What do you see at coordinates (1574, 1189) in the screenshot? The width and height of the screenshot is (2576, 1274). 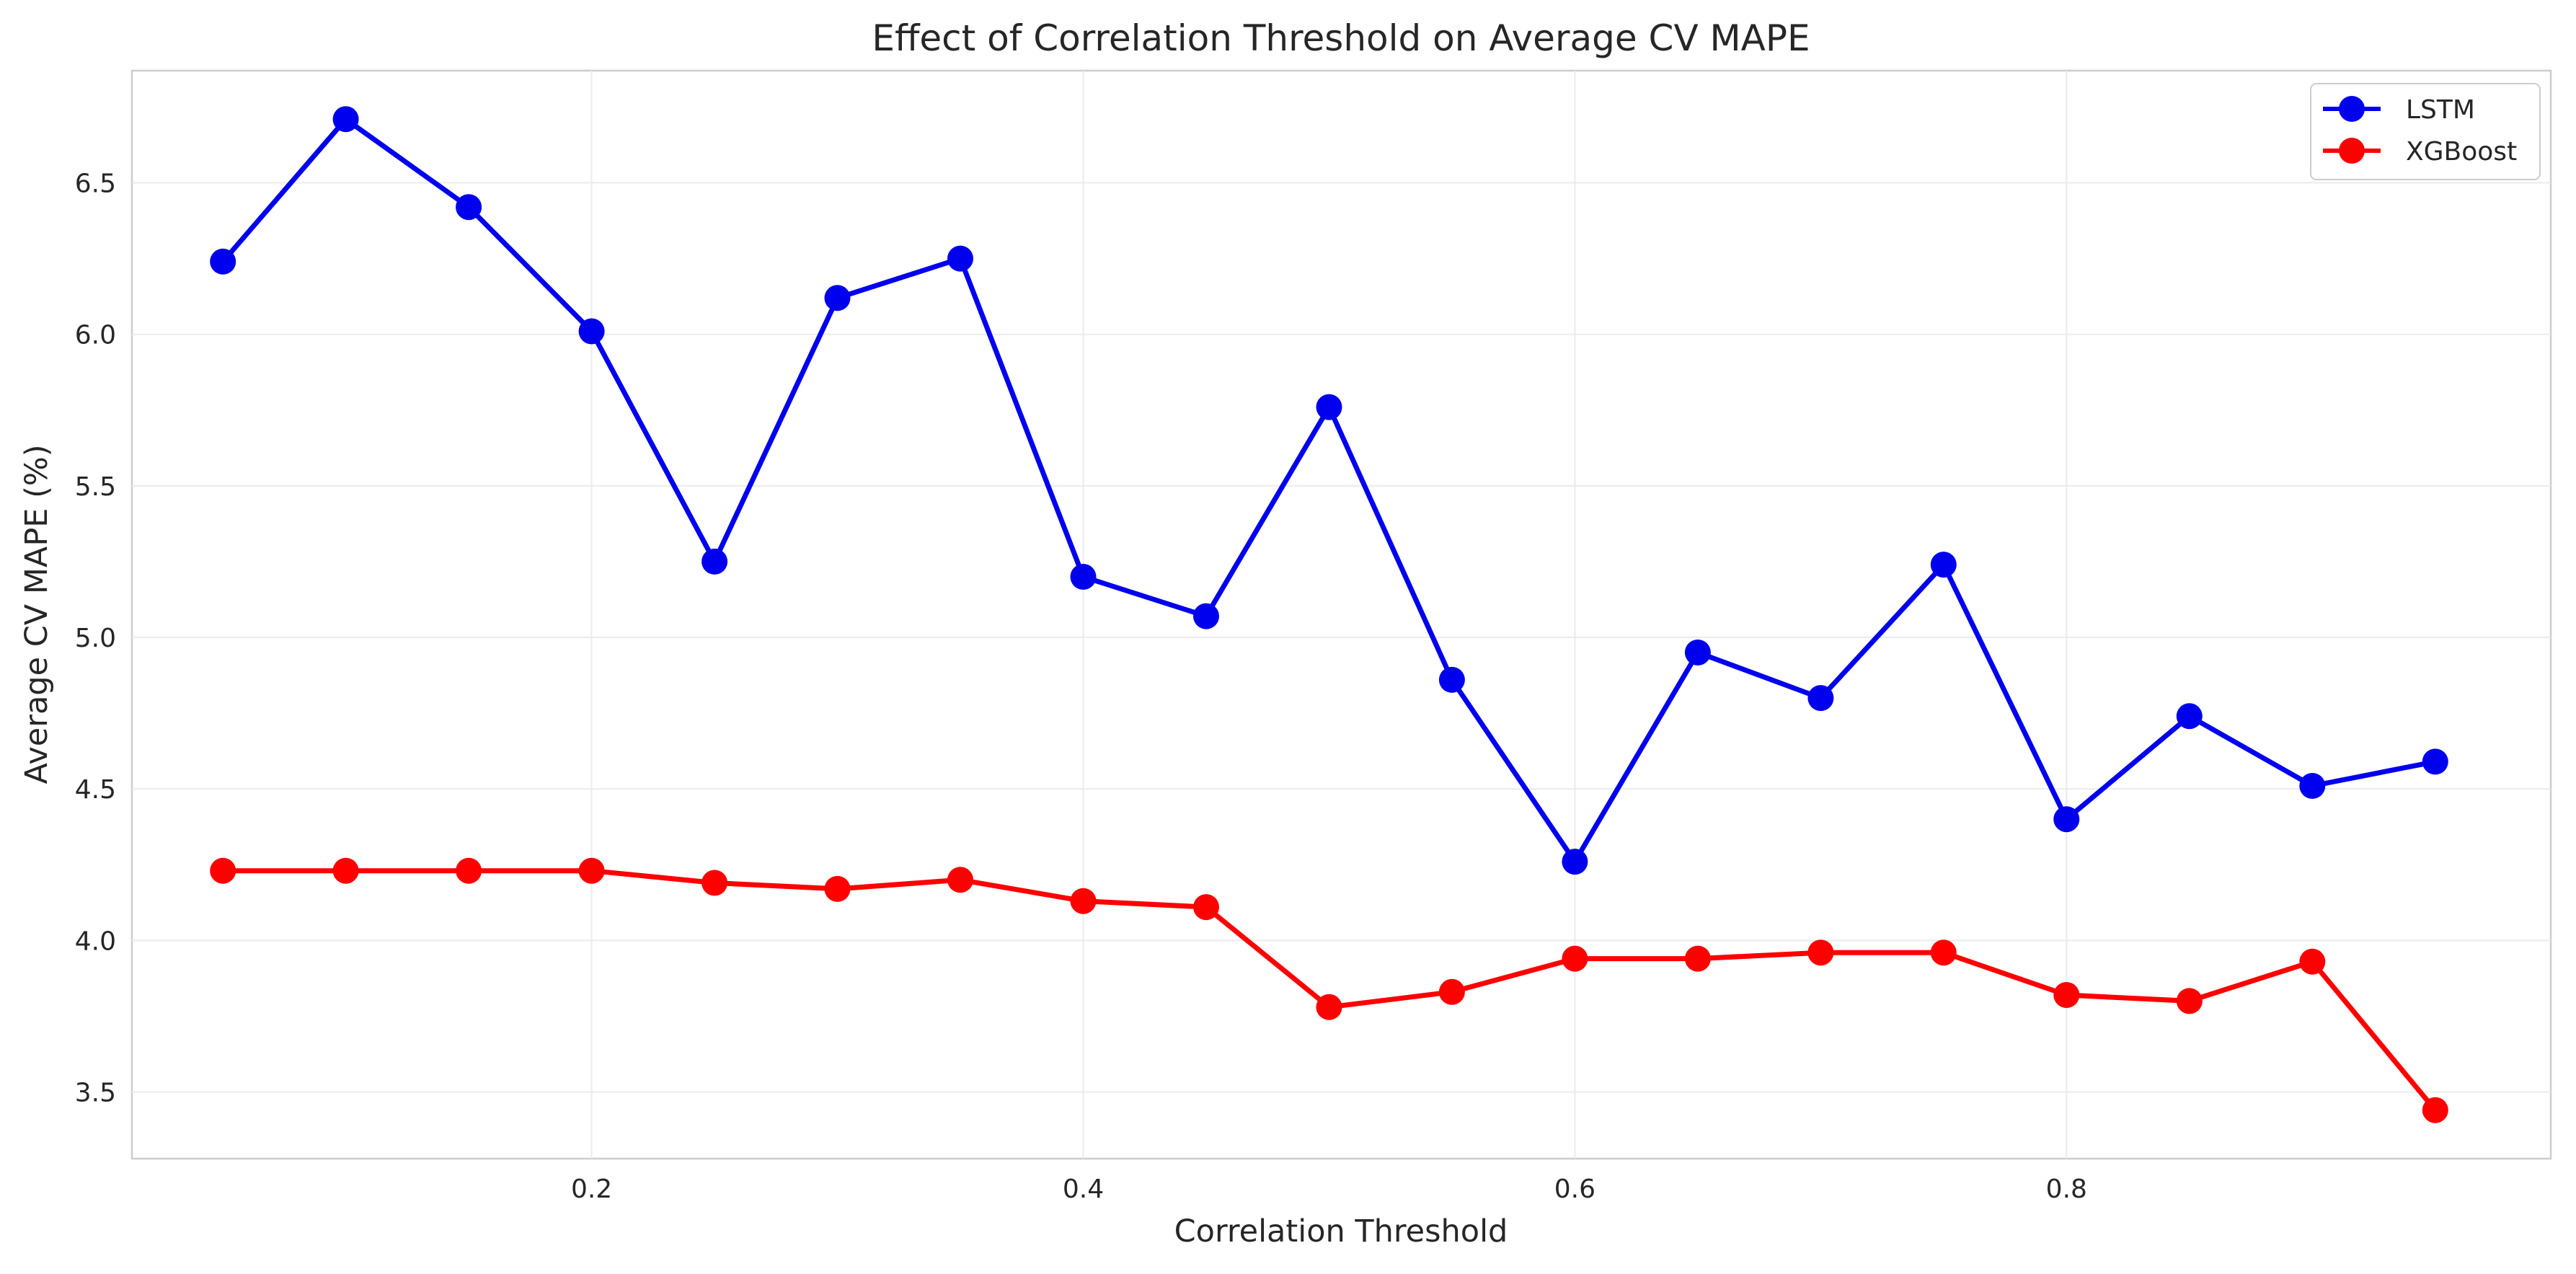 I see `x-tick-label: 0.6` at bounding box center [1574, 1189].